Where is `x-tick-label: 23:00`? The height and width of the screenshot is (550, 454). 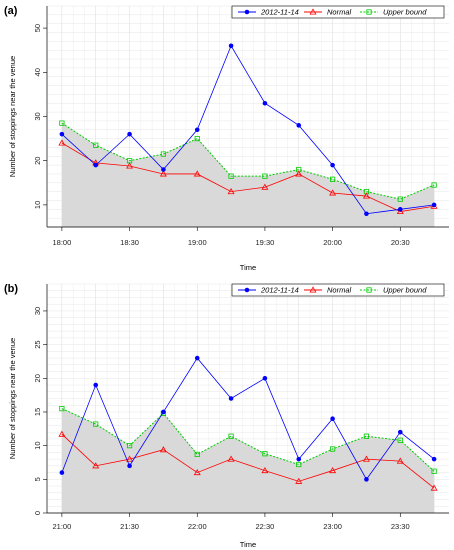 x-tick-label: 23:00 is located at coordinates (332, 526).